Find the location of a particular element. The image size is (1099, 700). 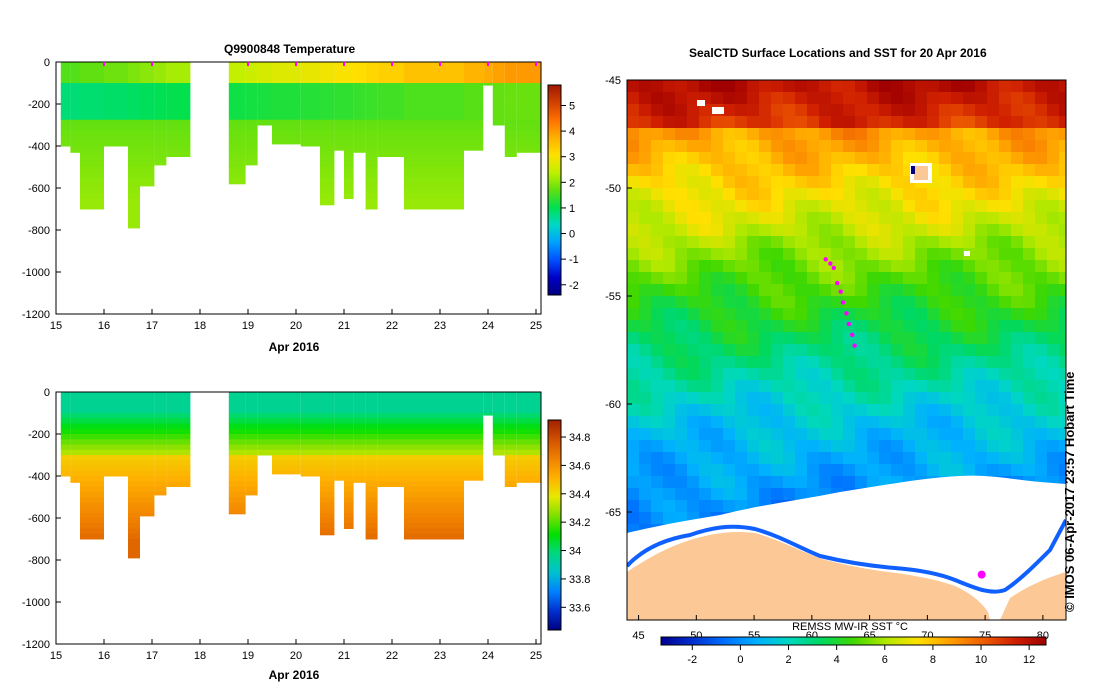

temperature-x-axis: 15 16 17 18 19 20 21 22 23 24 25 is located at coordinates (296, 320).